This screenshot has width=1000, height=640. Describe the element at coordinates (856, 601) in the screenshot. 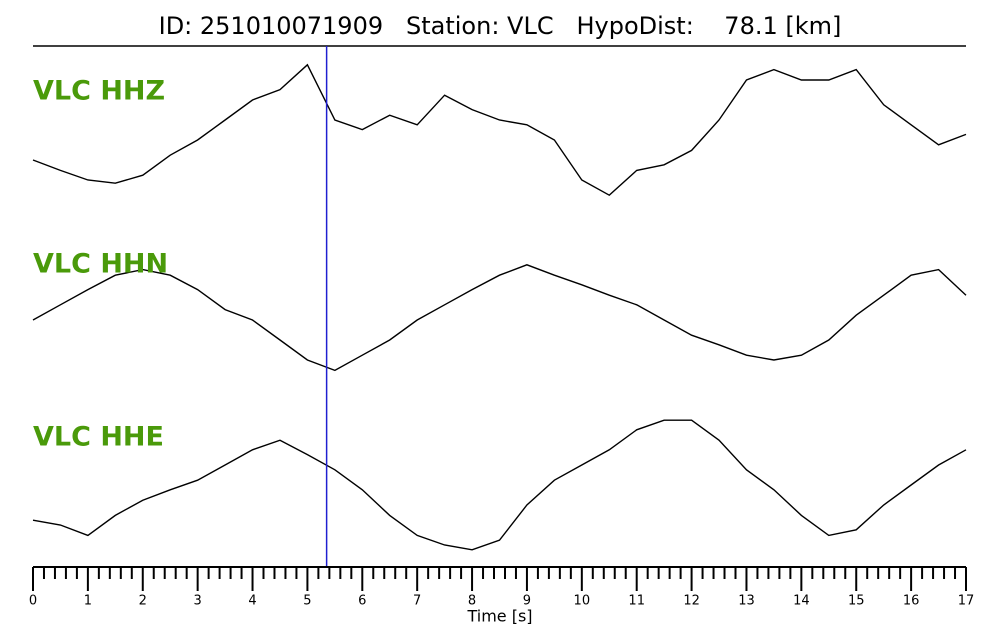

I see `x-tick-label: 15` at that location.